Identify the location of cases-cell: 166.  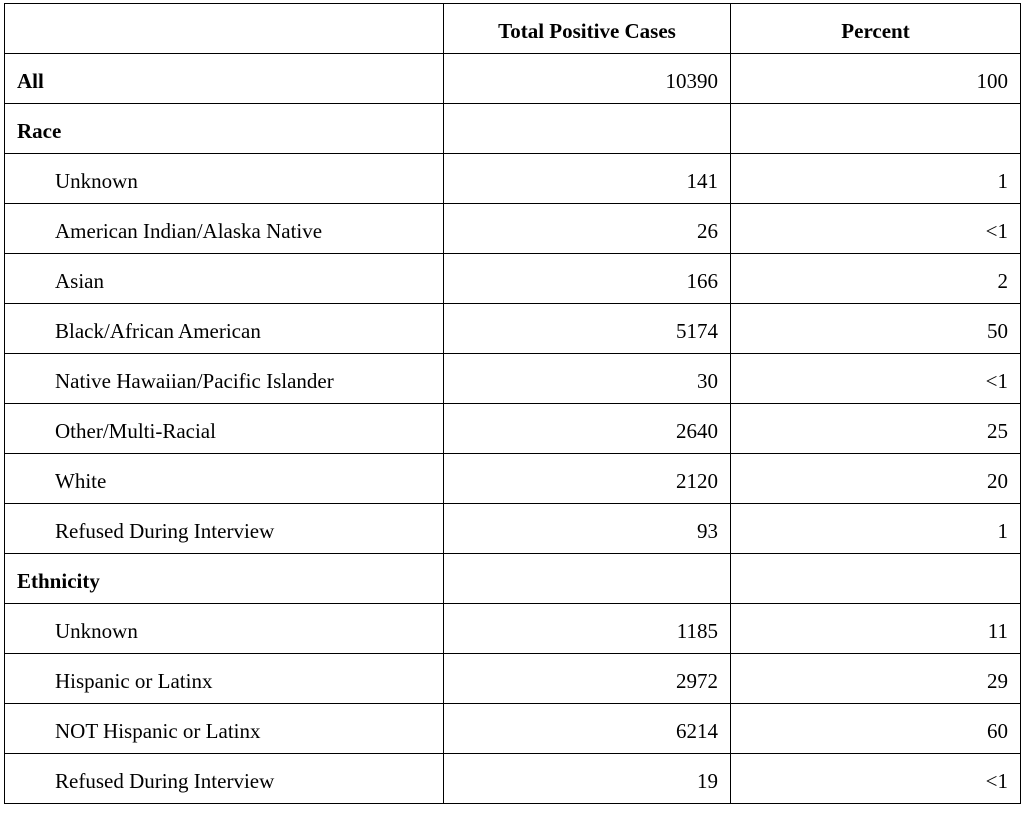
(587, 278).